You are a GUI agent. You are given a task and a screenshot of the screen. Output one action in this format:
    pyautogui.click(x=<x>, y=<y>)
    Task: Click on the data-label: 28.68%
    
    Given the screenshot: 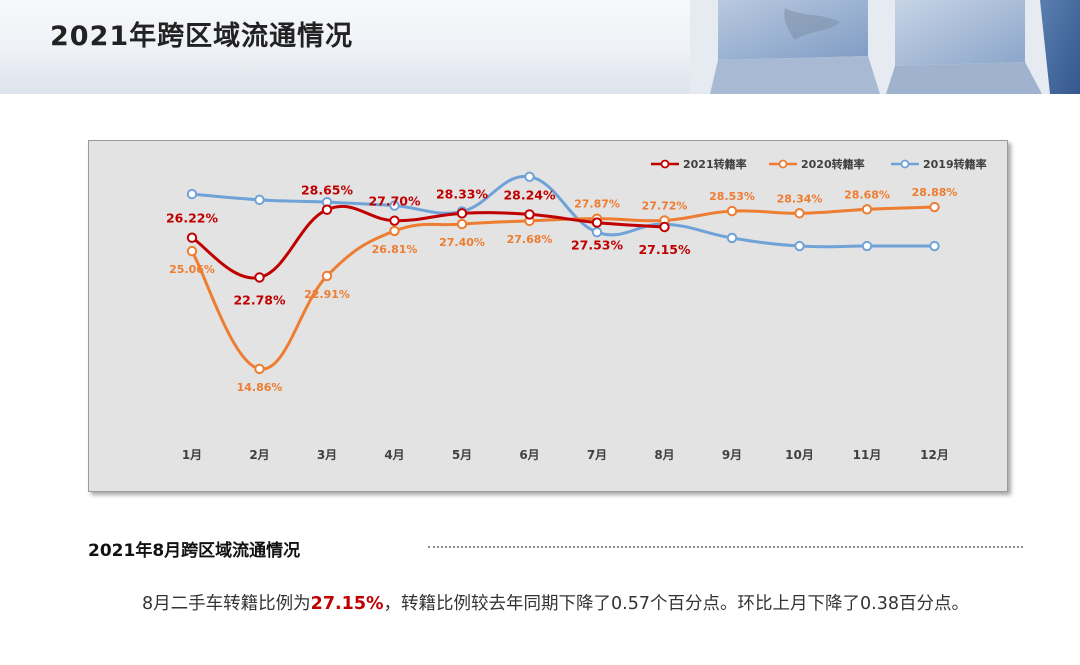 What is the action you would take?
    pyautogui.click(x=867, y=194)
    